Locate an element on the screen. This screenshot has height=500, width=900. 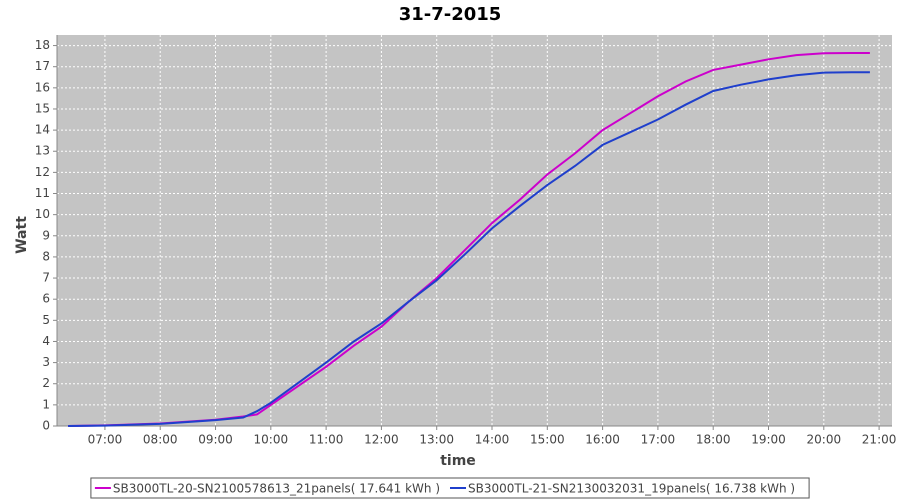
x-tick-label: 07:00 is located at coordinates (105, 440).